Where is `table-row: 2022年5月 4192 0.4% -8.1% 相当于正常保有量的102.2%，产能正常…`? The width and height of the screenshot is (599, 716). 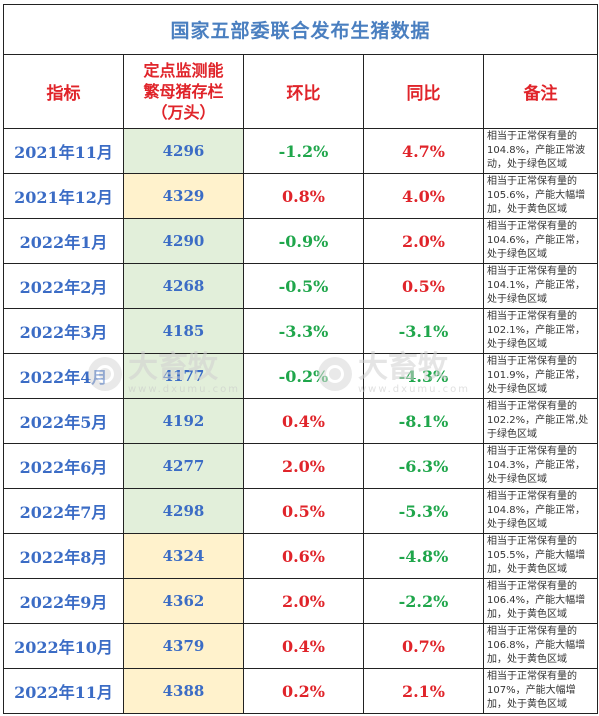 table-row: 2022年5月 4192 0.4% -8.1% 相当于正常保有量的102.2%，产能正常… is located at coordinates (300, 421).